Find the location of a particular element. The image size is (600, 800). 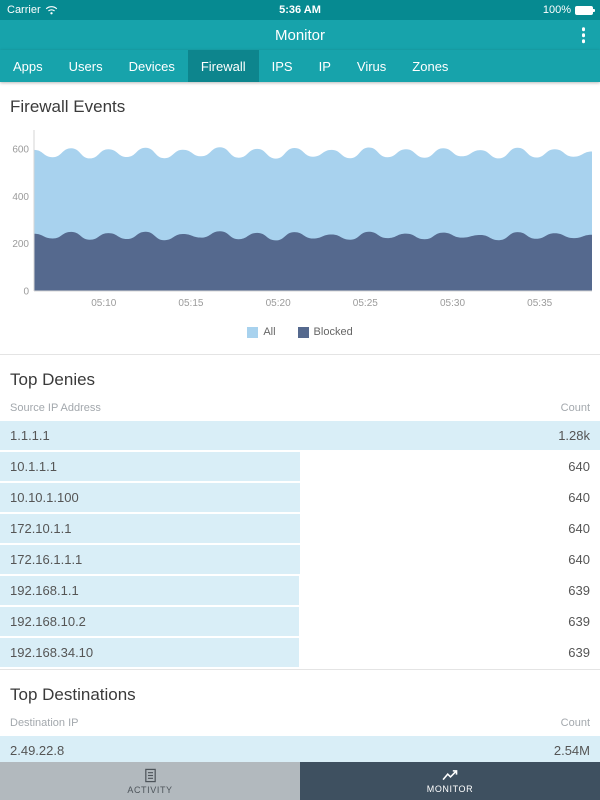

carrier-label: Carrier is located at coordinates (24, 10).